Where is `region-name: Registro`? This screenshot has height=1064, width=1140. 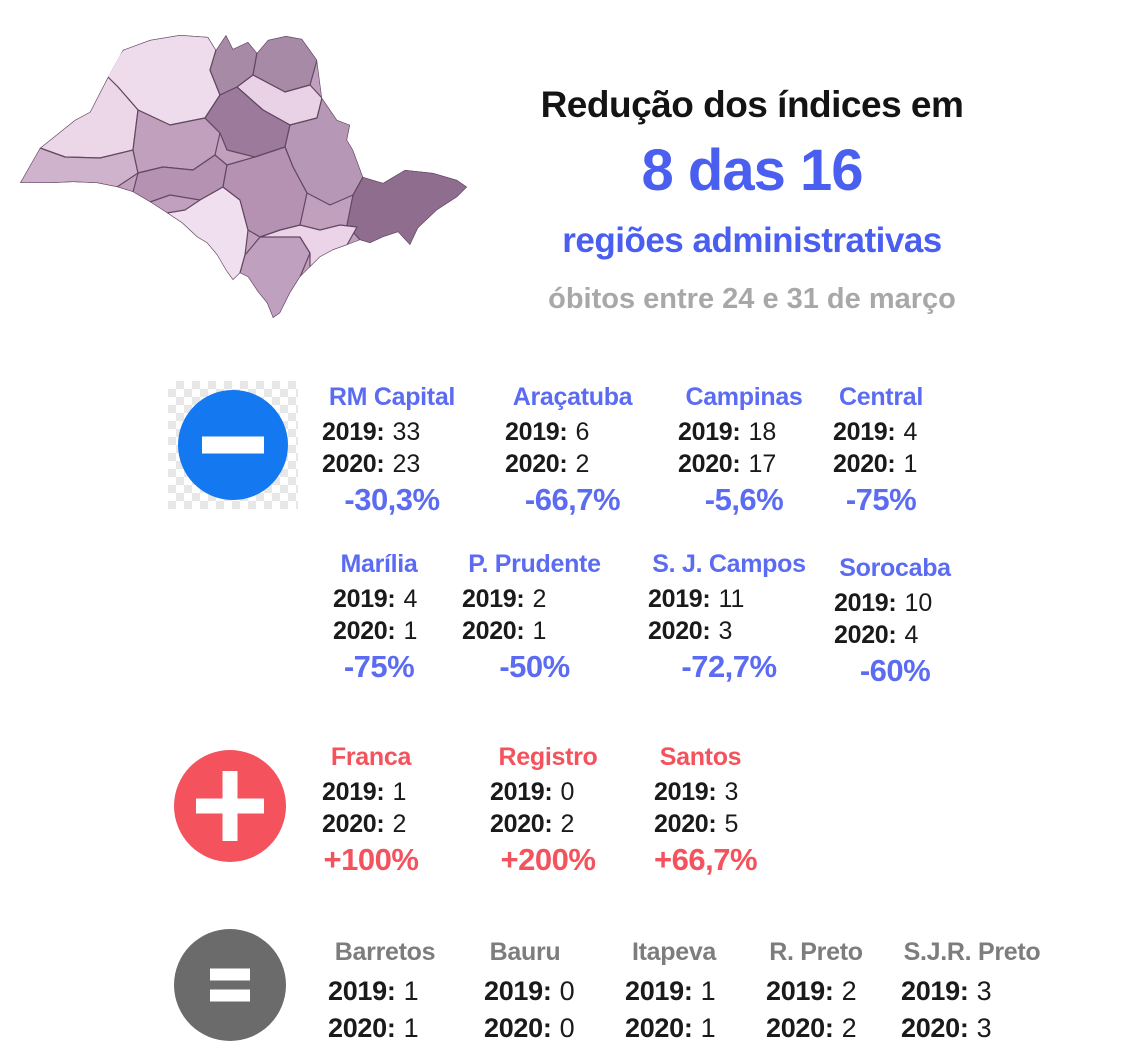
region-name: Registro is located at coordinates (548, 757).